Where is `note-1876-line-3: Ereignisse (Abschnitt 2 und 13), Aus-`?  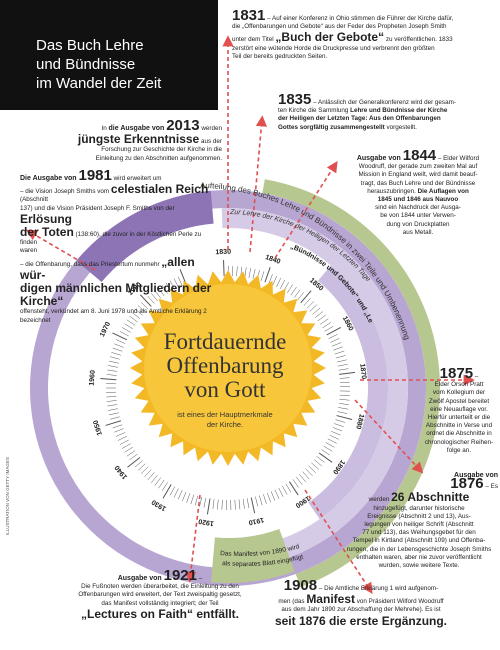
note-1876-line-3: Ereignisse (Abschnitt 2 und 13), Aus- is located at coordinates (419, 516).